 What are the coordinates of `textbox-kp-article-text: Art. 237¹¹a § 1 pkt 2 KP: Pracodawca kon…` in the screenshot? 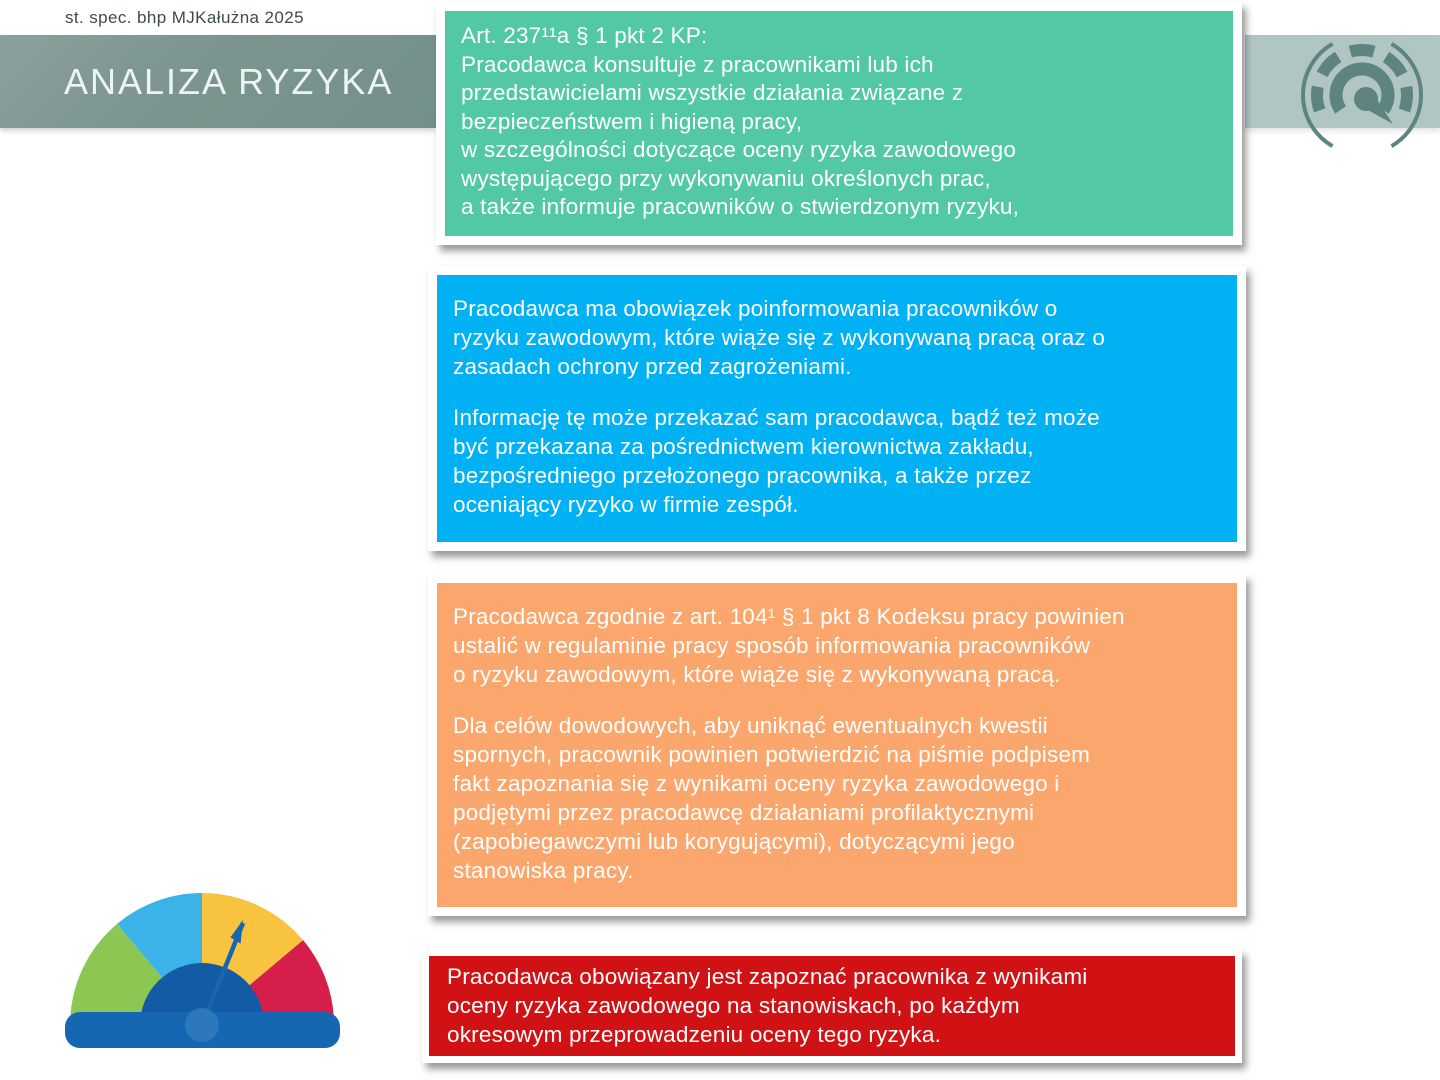 It's located at (740, 121).